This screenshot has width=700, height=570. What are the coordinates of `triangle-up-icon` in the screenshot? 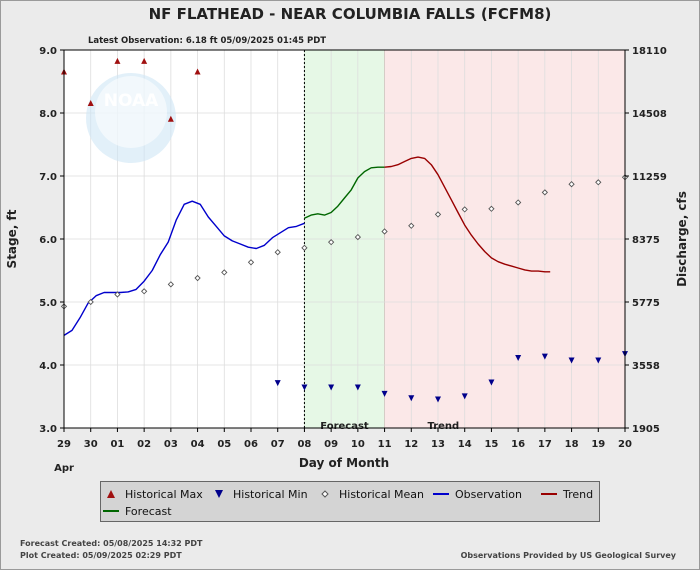 It's located at (111, 495).